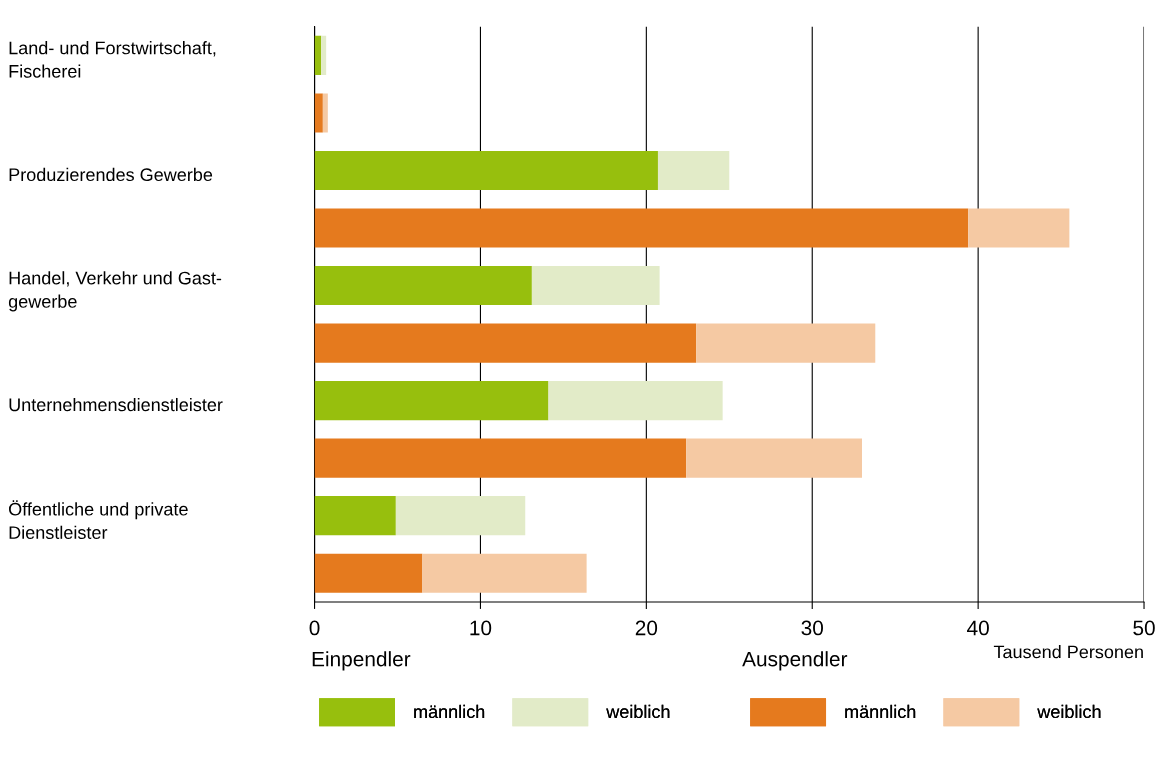  Describe the element at coordinates (978, 628) in the screenshot. I see `x-tick-label: 40` at that location.